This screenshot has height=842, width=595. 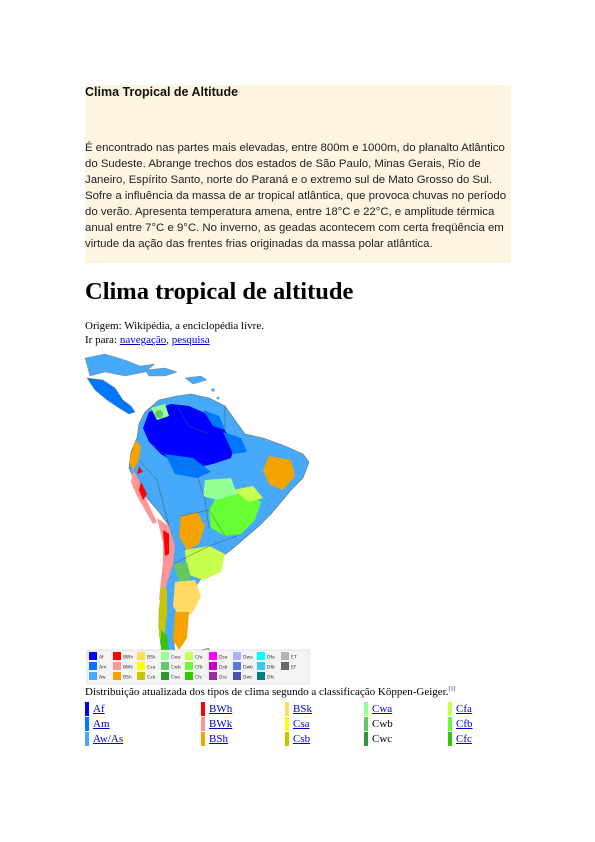 I want to click on table-cell: Csb, so click(x=297, y=738).